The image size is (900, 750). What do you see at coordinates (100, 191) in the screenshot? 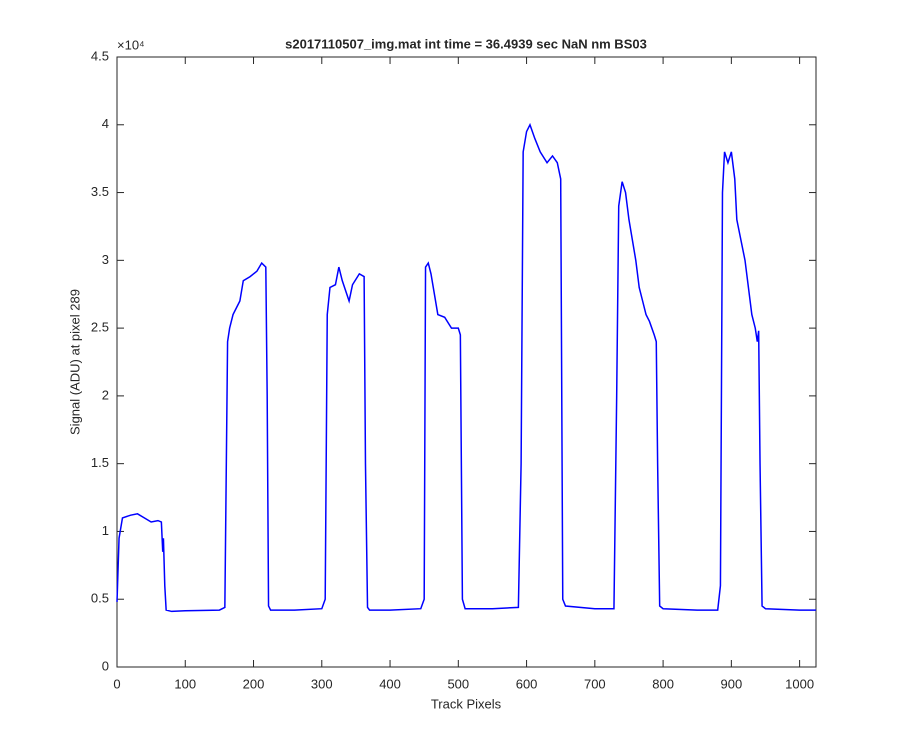
I see `y-tick-label: 3.5` at bounding box center [100, 191].